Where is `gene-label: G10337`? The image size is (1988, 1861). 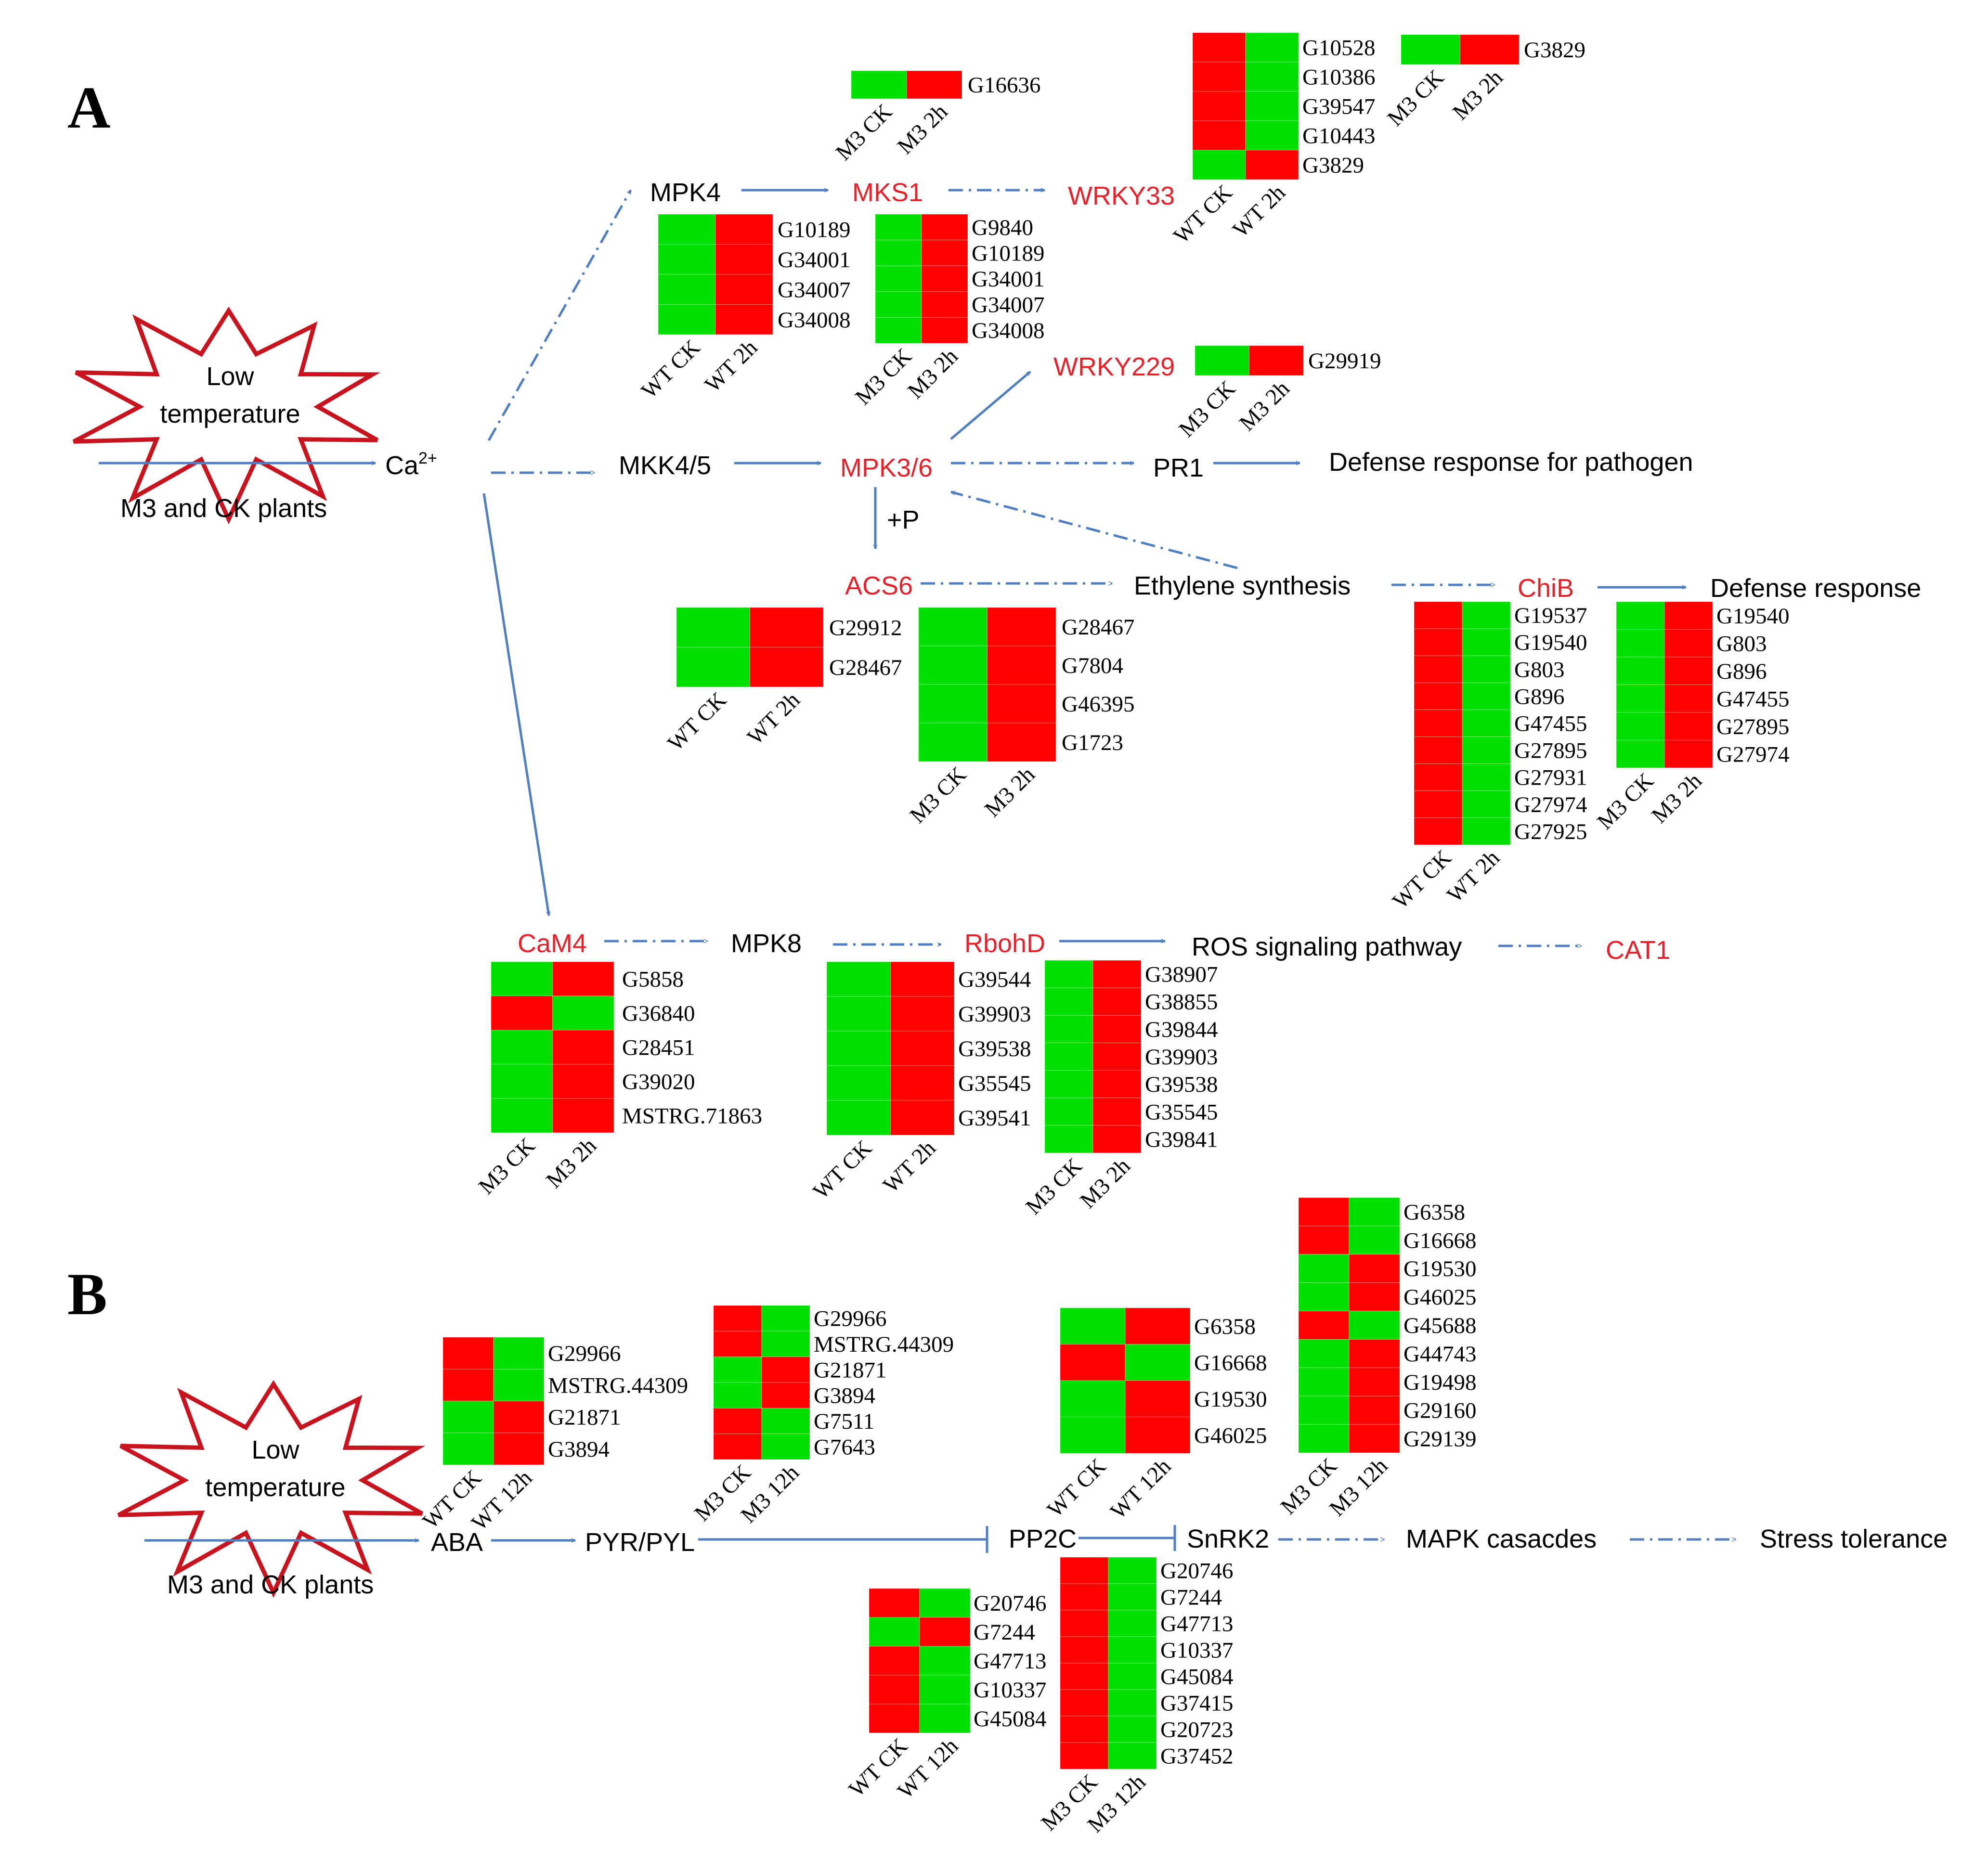 gene-label: G10337 is located at coordinates (1196, 1650).